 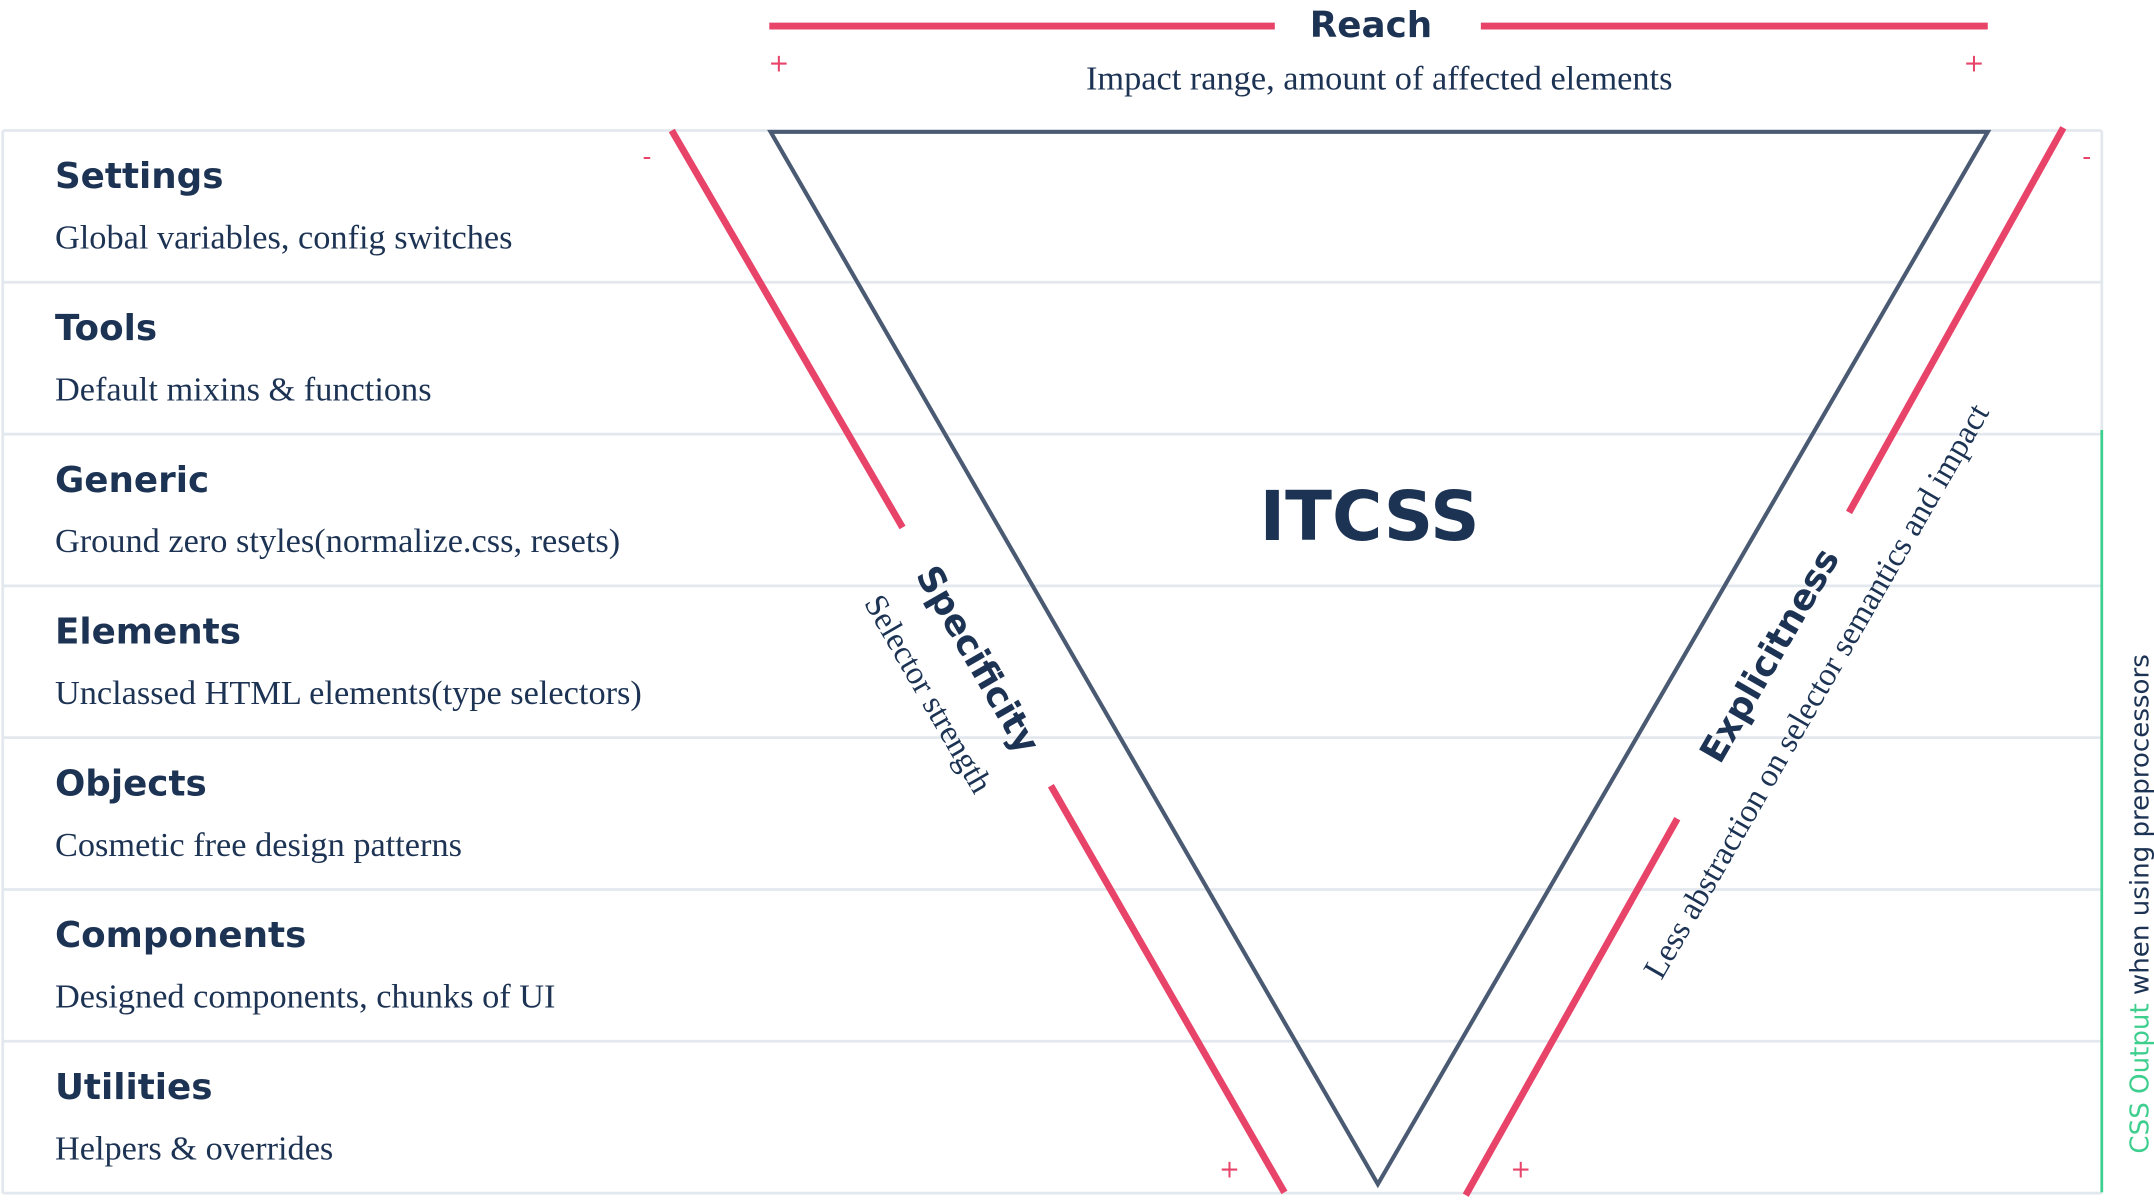 I want to click on layer-description: Designed components, chunks of UI, so click(x=305, y=997).